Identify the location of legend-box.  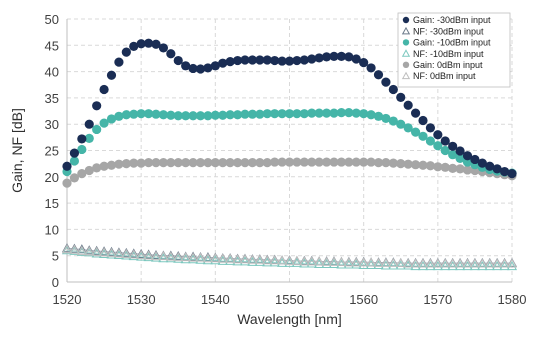
(454, 50).